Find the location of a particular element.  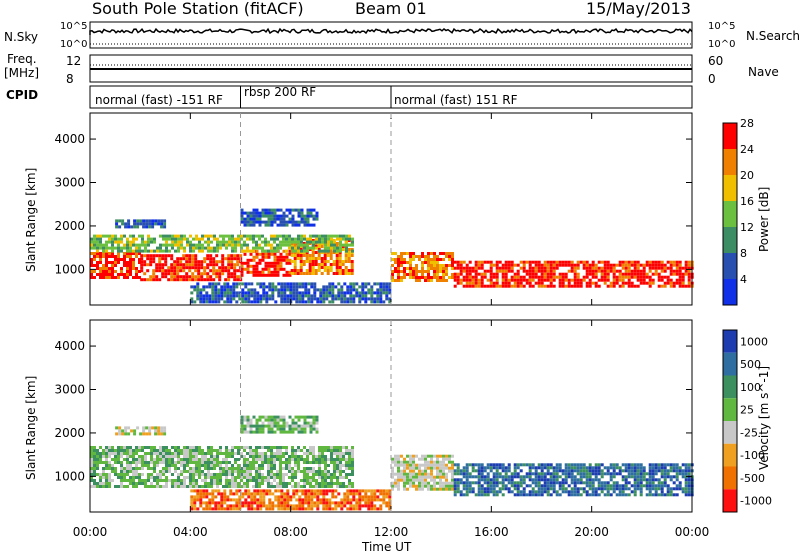

power-ytick-label: 1000 is located at coordinates (69, 269).